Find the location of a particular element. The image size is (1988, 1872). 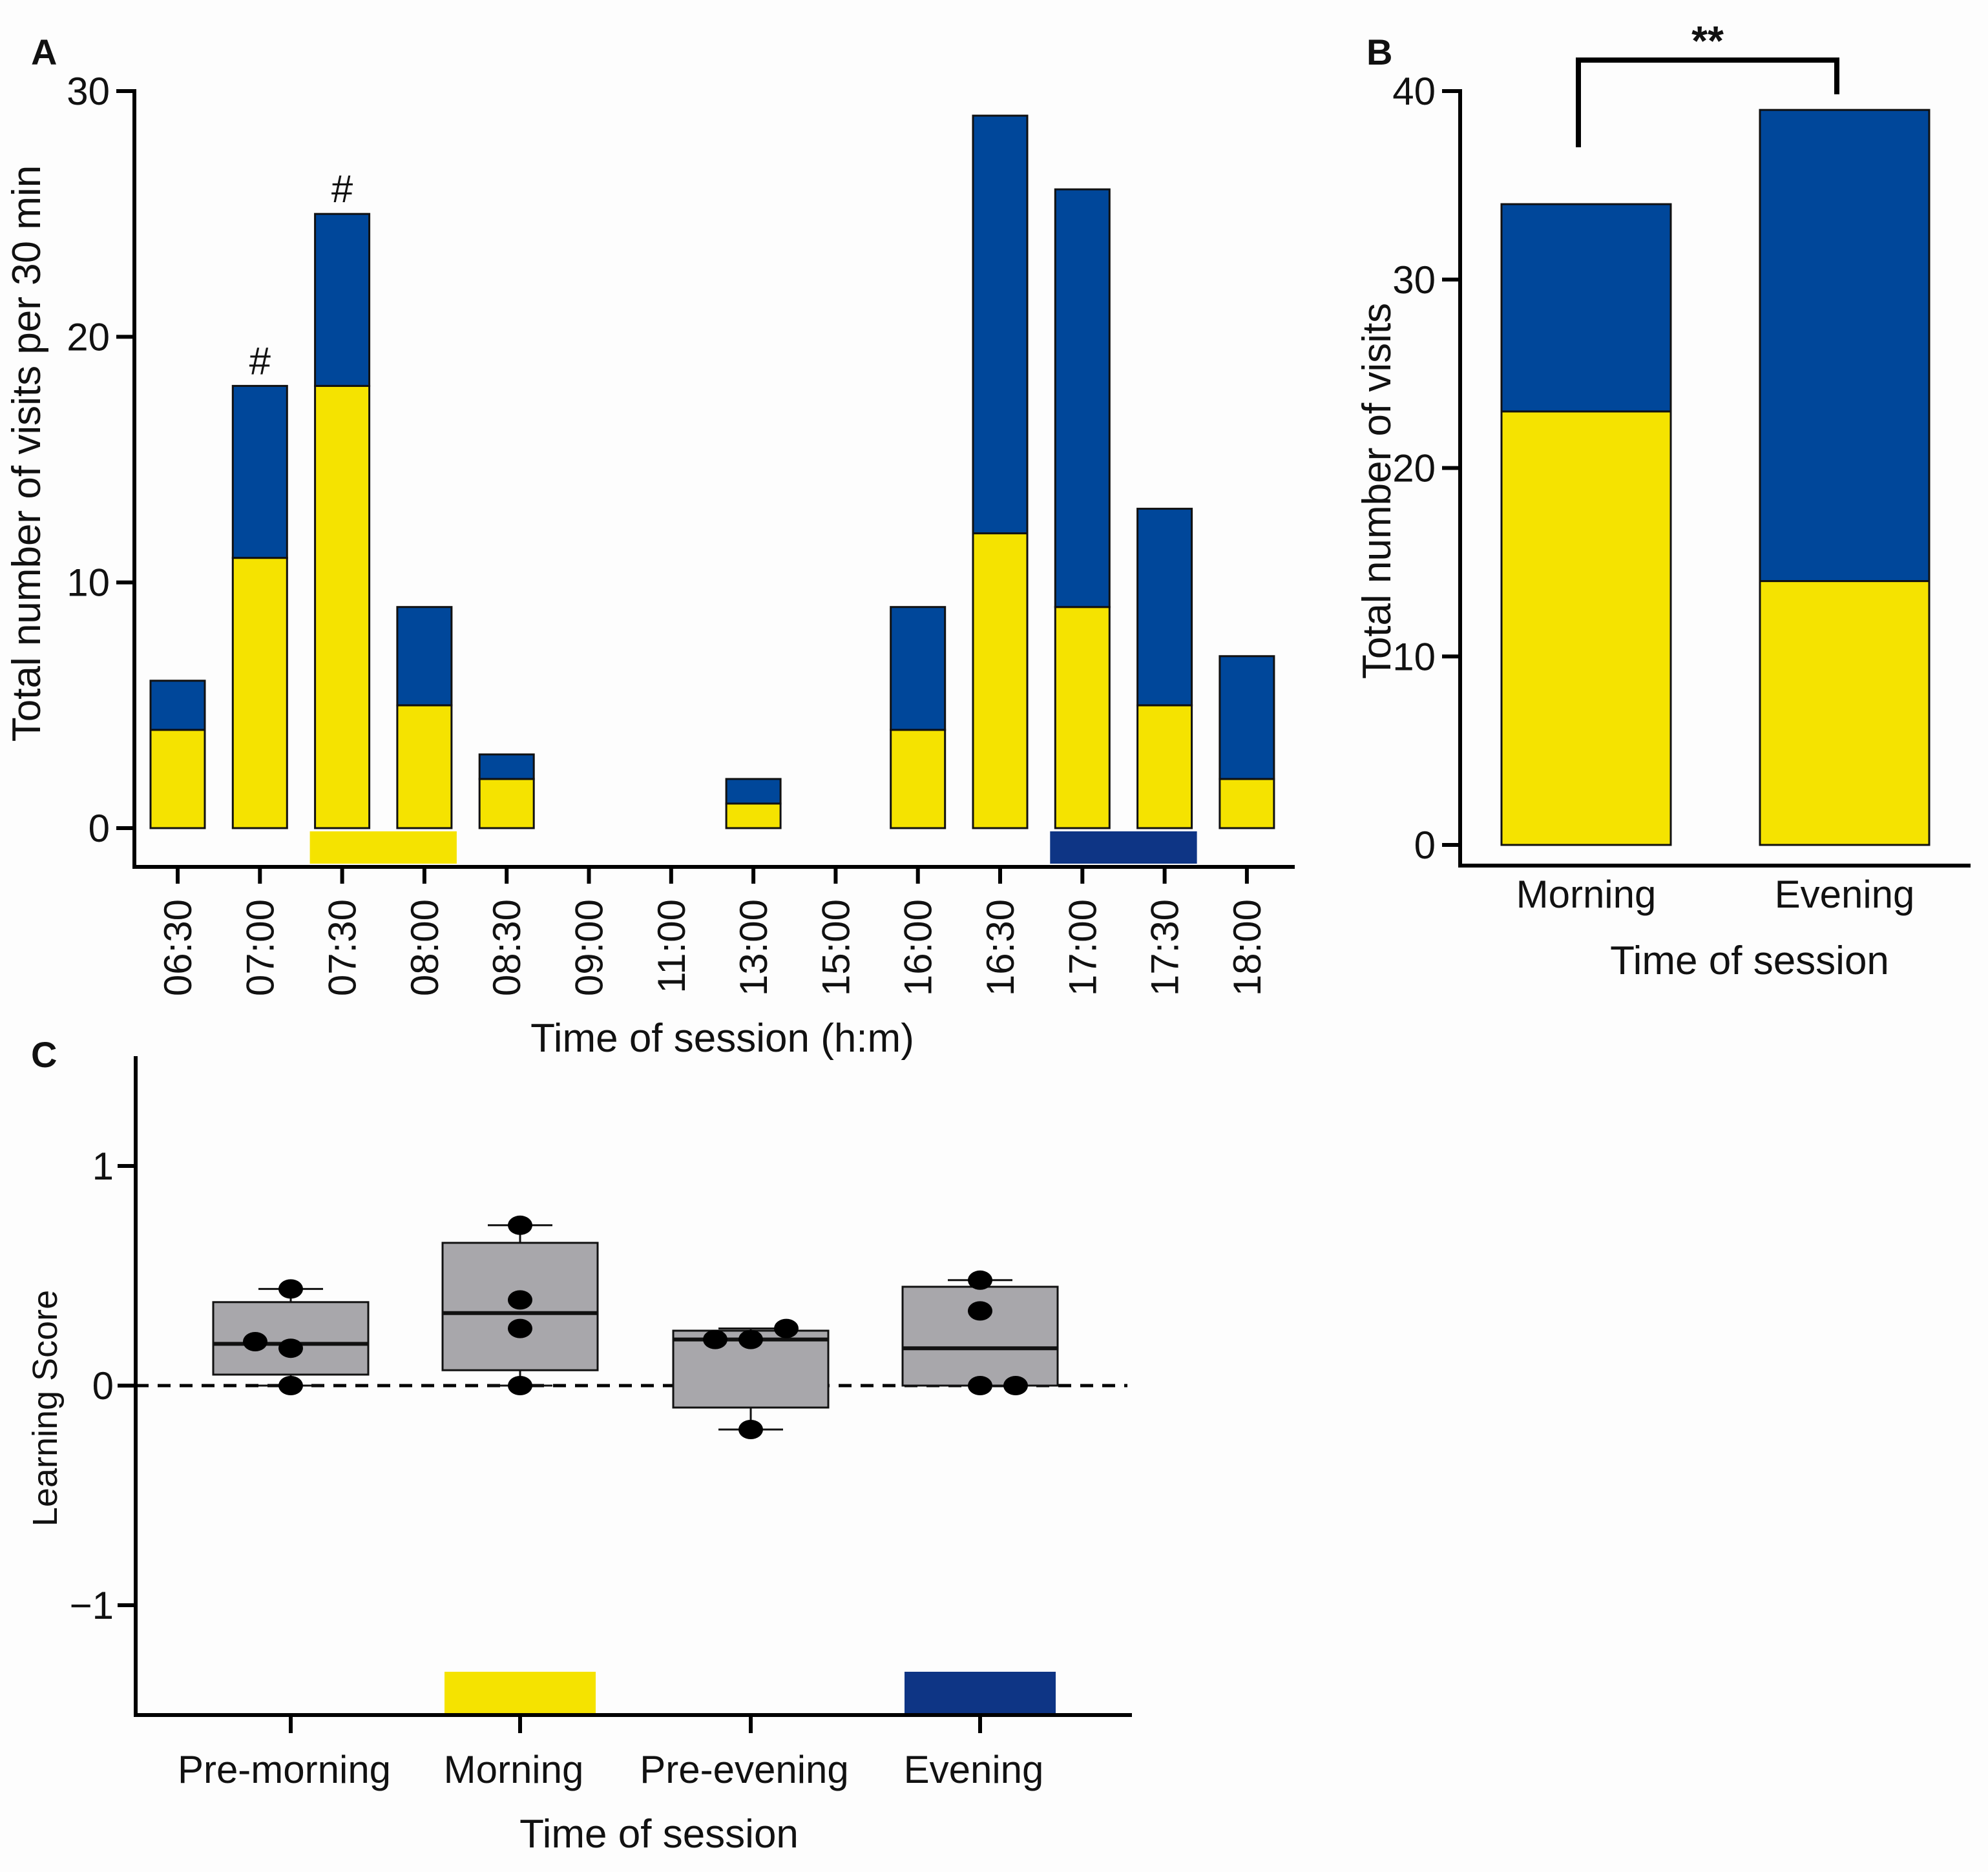

panel-a-x-axis-title: Time of session (h:m) is located at coordinates (722, 1038).